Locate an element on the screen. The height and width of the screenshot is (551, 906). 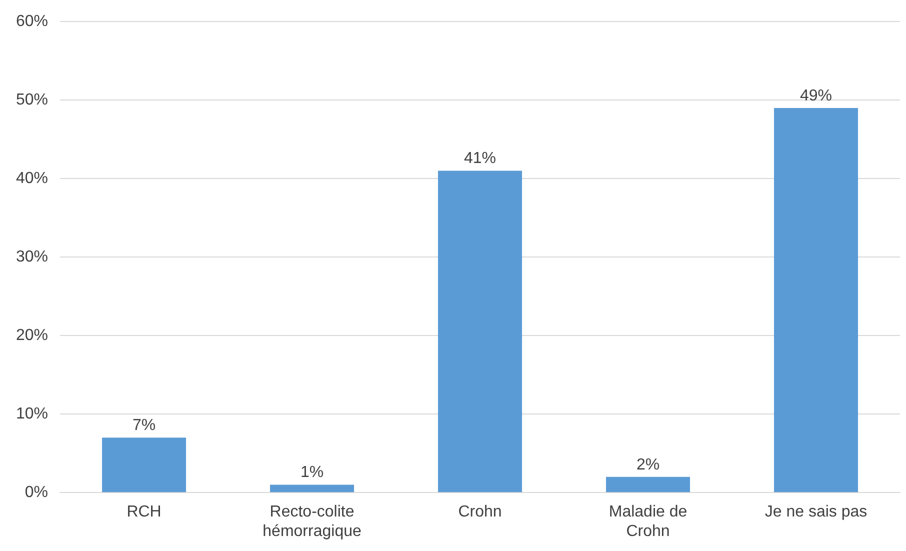
data-label: 2% is located at coordinates (648, 465).